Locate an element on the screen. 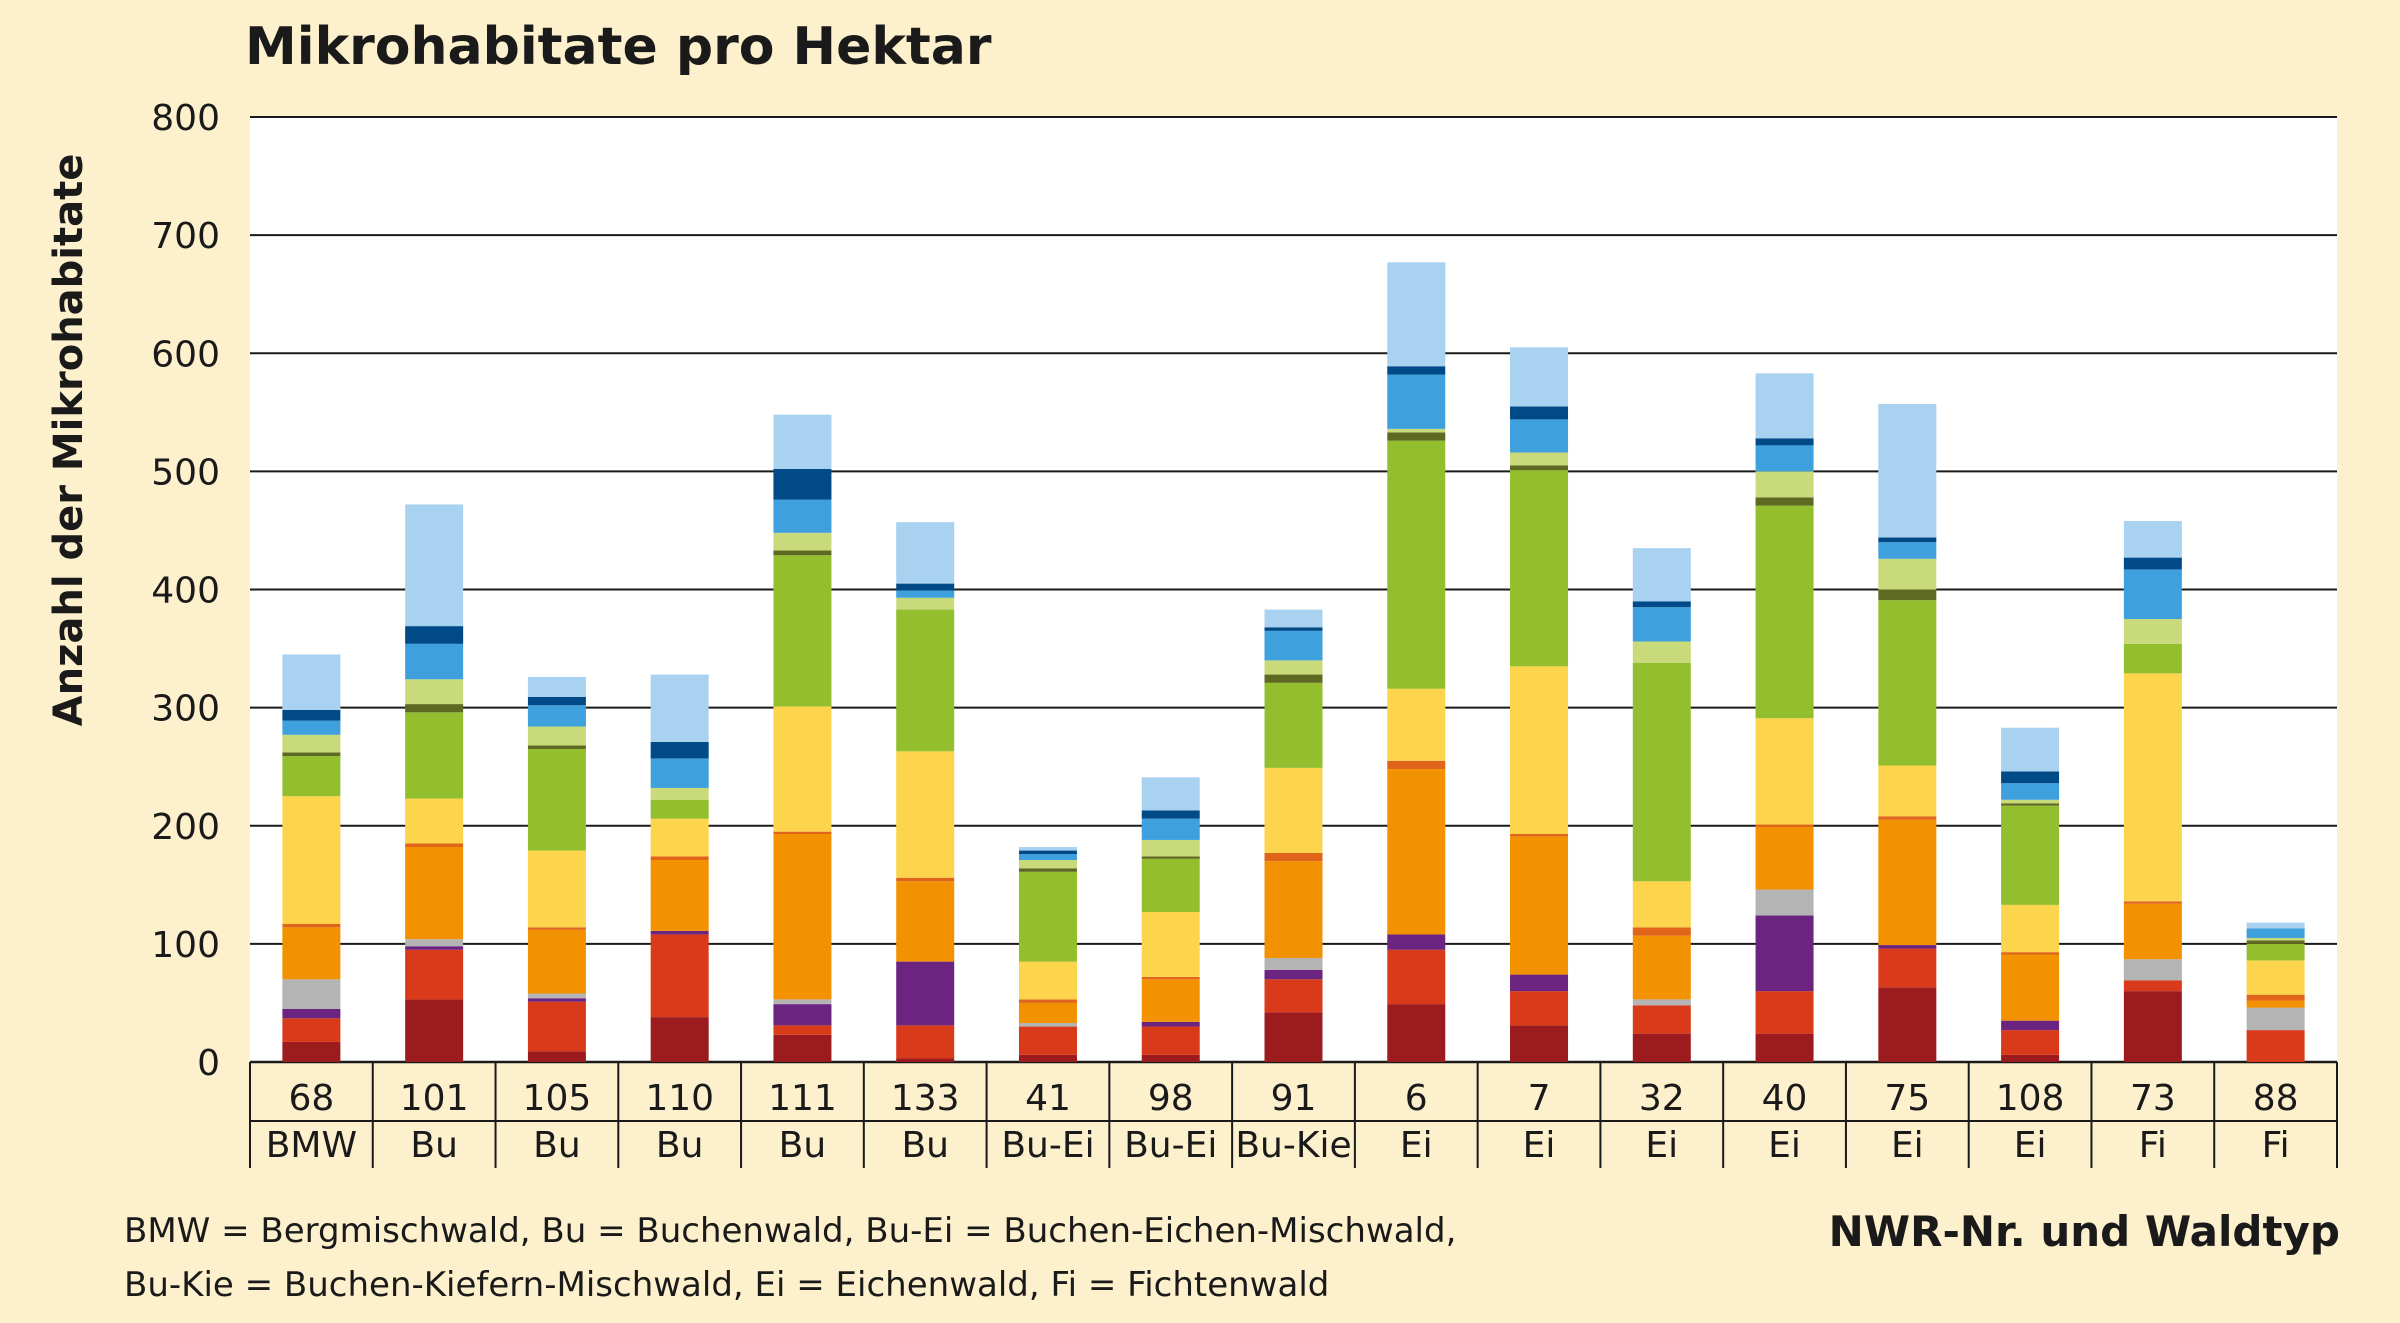 The height and width of the screenshot is (1323, 2400). x-tick-label-typ: BMW is located at coordinates (311, 1145).